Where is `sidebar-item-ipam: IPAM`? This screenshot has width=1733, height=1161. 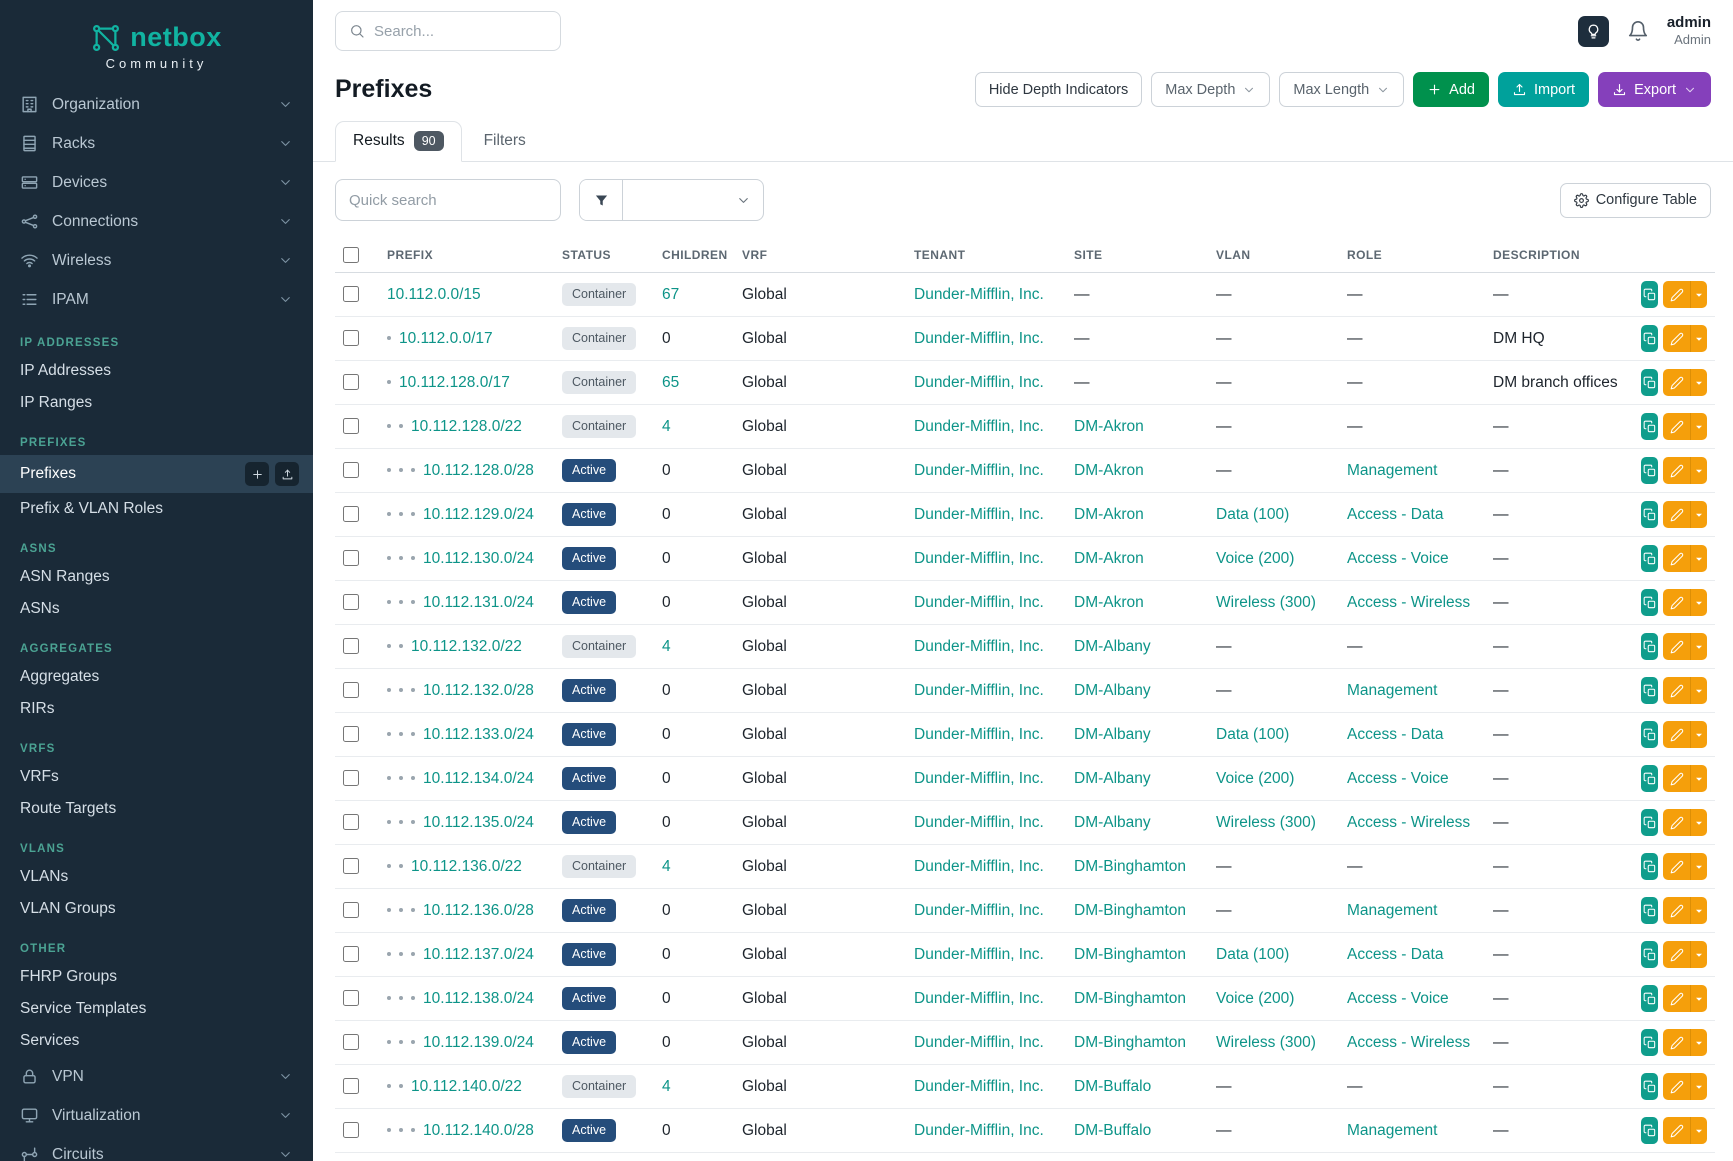
sidebar-item-ipam: IPAM is located at coordinates (156, 299).